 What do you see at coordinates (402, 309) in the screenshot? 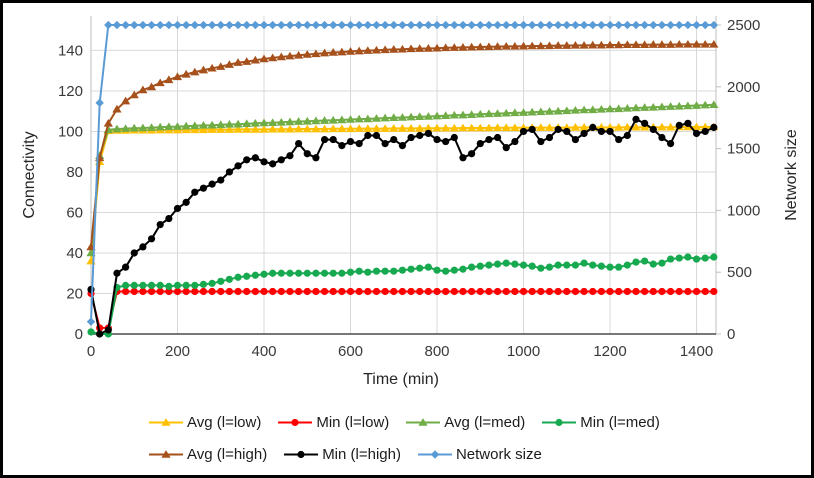
I see `series-min-l-low` at bounding box center [402, 309].